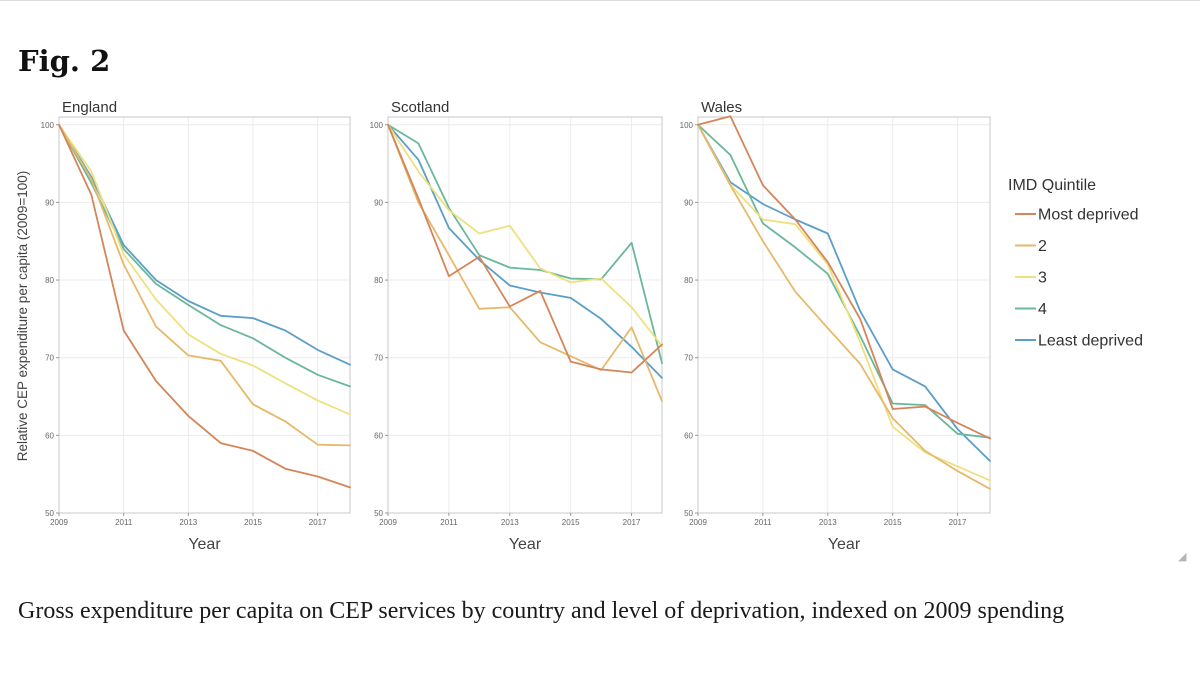 This screenshot has height=700, width=1200. What do you see at coordinates (1088, 215) in the screenshot?
I see `legend-label: Most deprived` at bounding box center [1088, 215].